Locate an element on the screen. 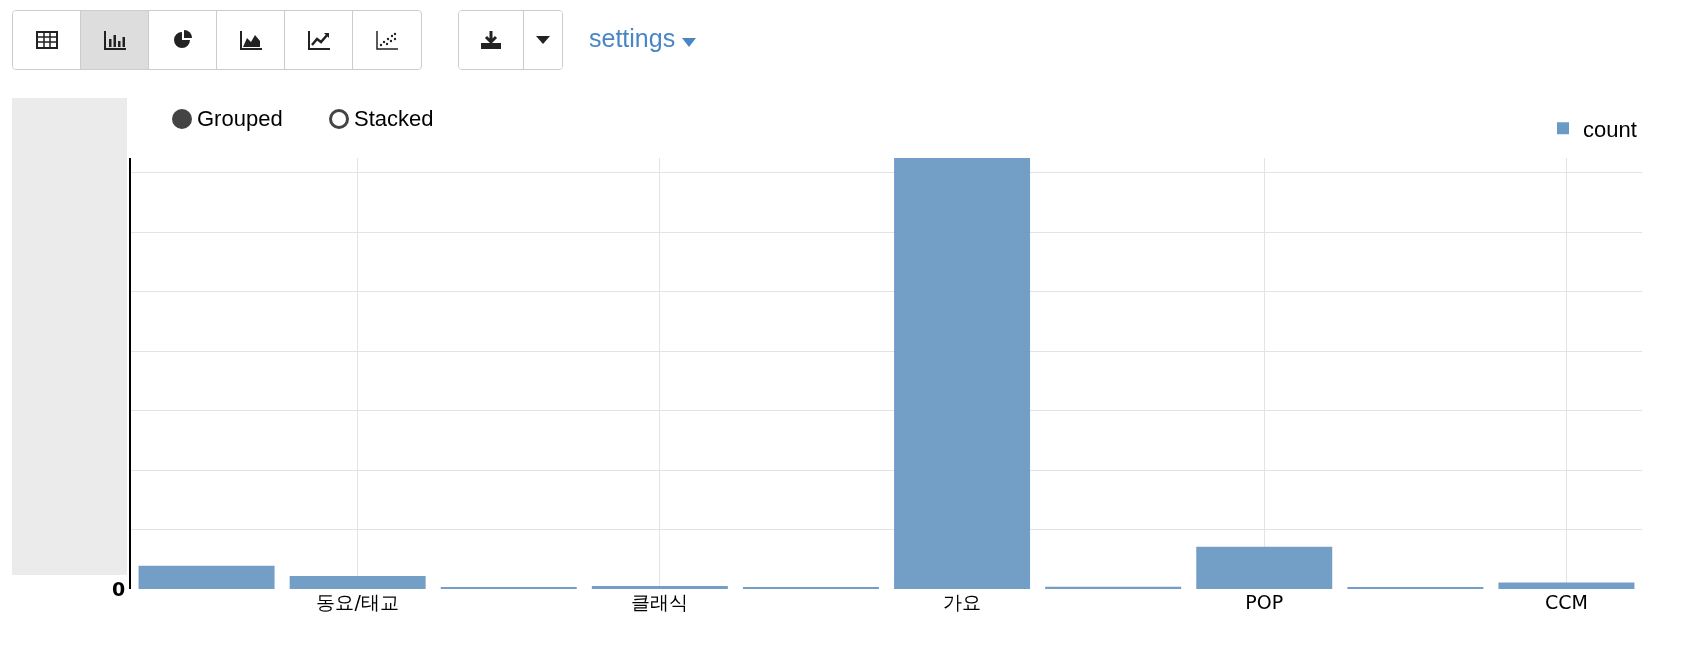  text: Stacked is located at coordinates (394, 119).